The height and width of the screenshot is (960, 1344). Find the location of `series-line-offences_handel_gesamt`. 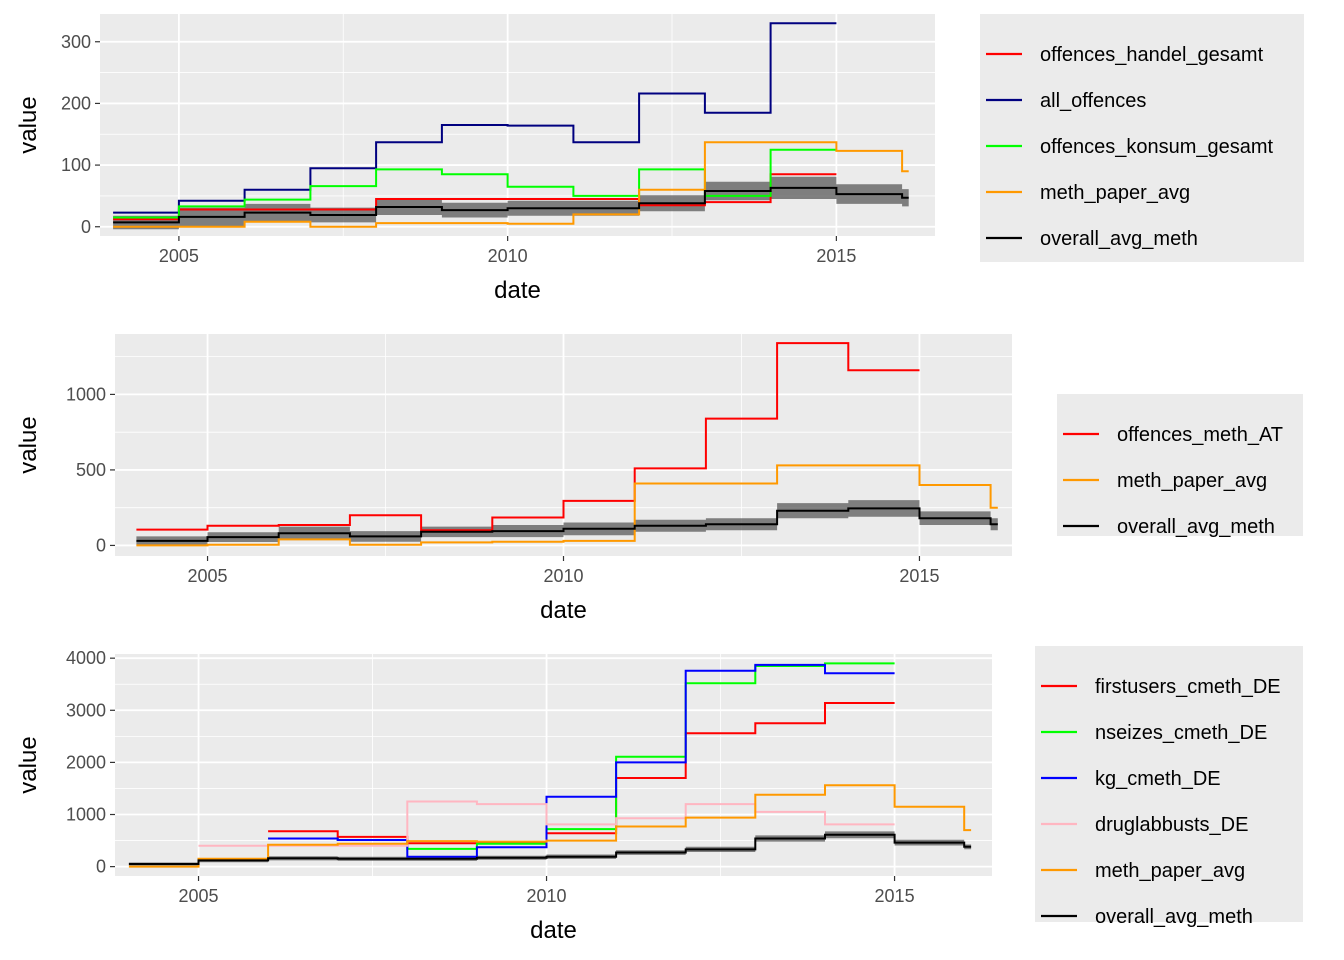

series-line-offences_handel_gesamt is located at coordinates (475, 197).